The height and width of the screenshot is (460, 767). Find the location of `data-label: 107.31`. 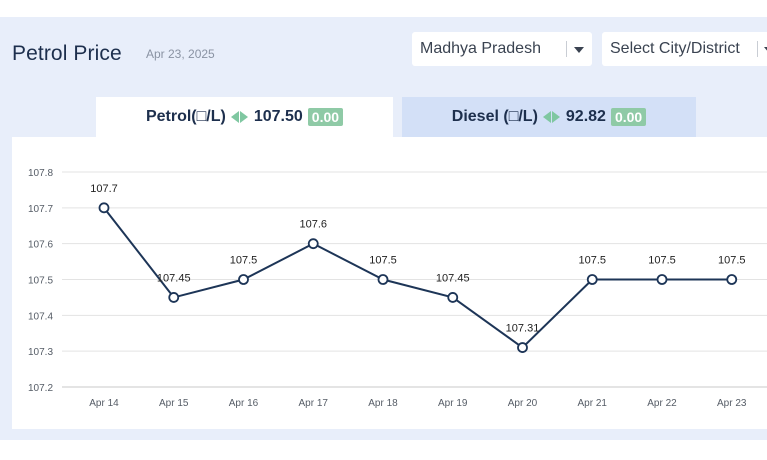

data-label: 107.31 is located at coordinates (523, 329).